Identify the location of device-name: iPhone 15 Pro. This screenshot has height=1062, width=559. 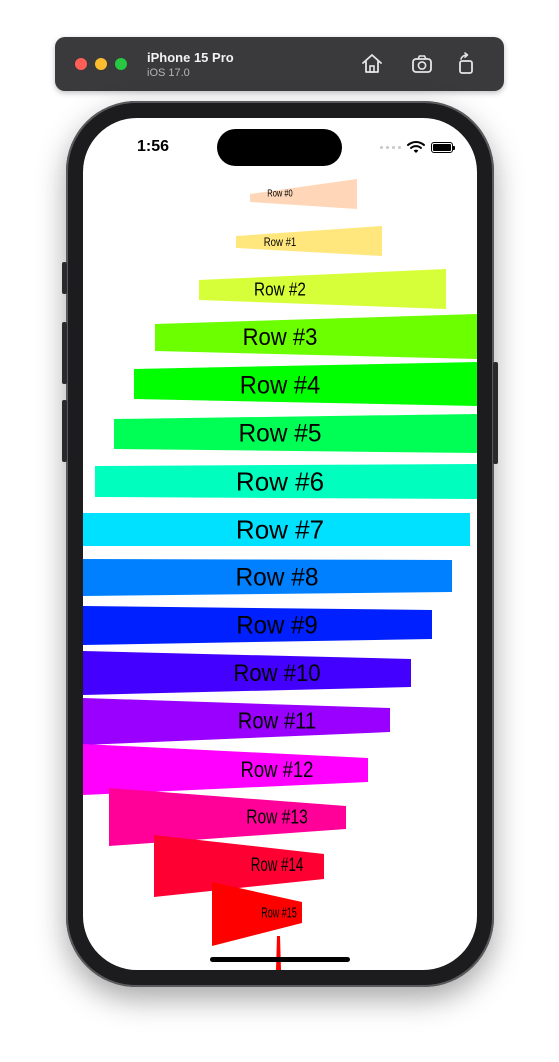
(190, 57).